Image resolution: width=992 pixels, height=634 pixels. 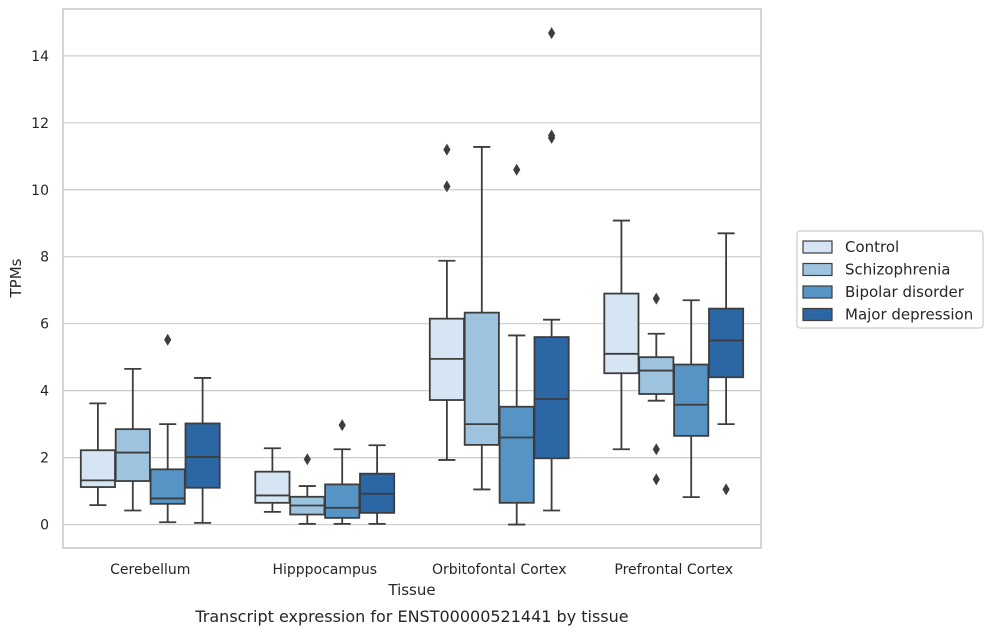 What do you see at coordinates (499, 570) in the screenshot?
I see `x-tick-label: Orbitofontal Cortex` at bounding box center [499, 570].